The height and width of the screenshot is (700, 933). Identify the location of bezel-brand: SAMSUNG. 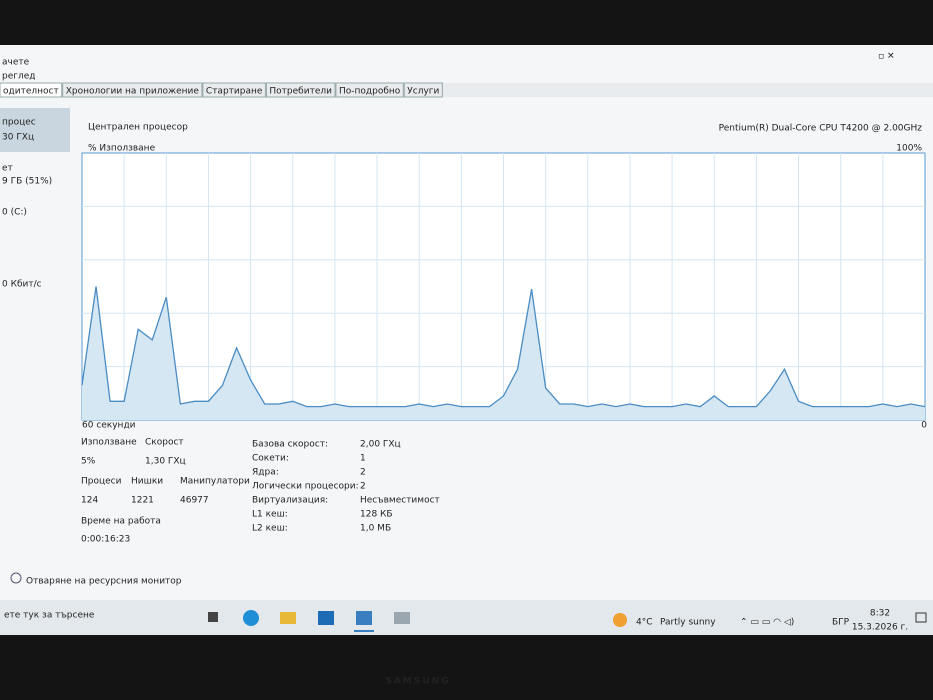
(417, 682).